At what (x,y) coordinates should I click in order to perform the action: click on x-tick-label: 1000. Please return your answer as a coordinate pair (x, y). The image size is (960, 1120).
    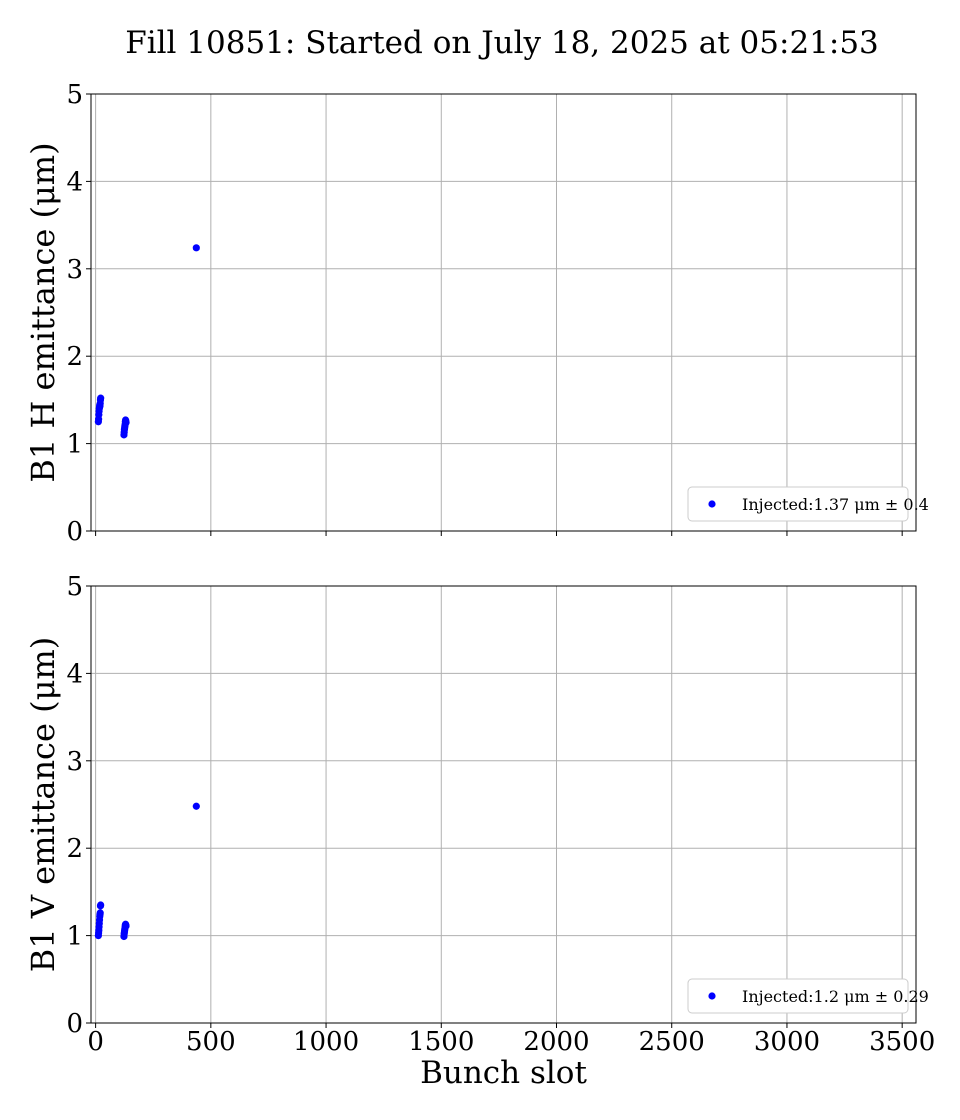
    Looking at the image, I should click on (326, 1042).